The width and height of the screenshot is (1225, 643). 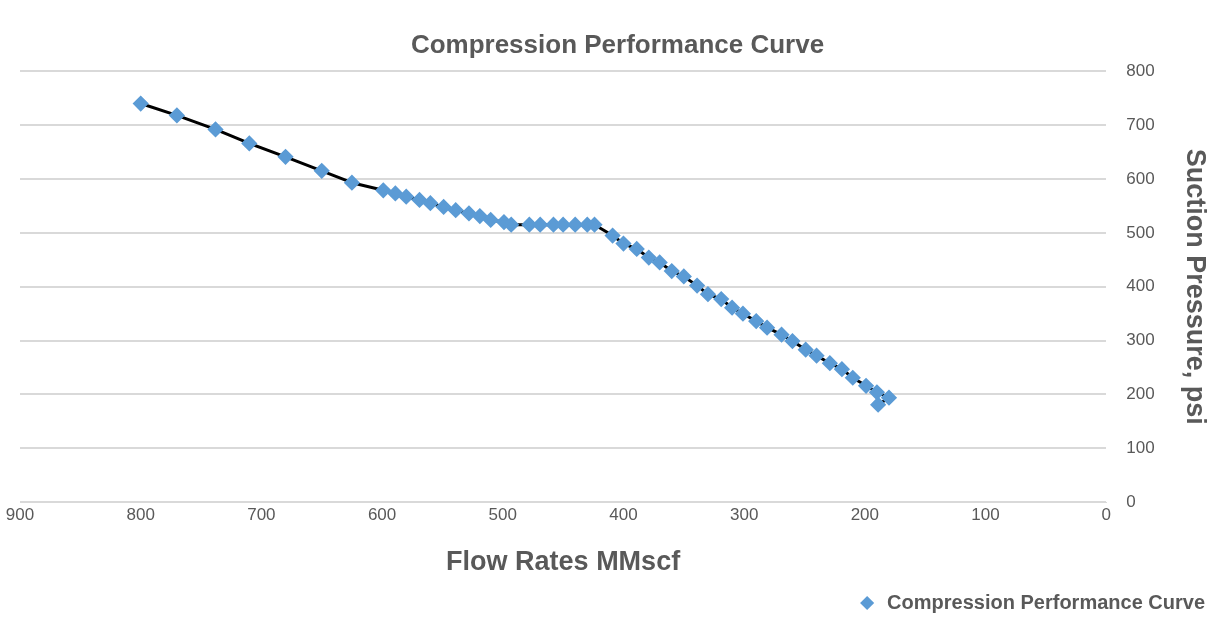 What do you see at coordinates (1196, 286) in the screenshot?
I see `y-axis-title: Suction Pressure, psi` at bounding box center [1196, 286].